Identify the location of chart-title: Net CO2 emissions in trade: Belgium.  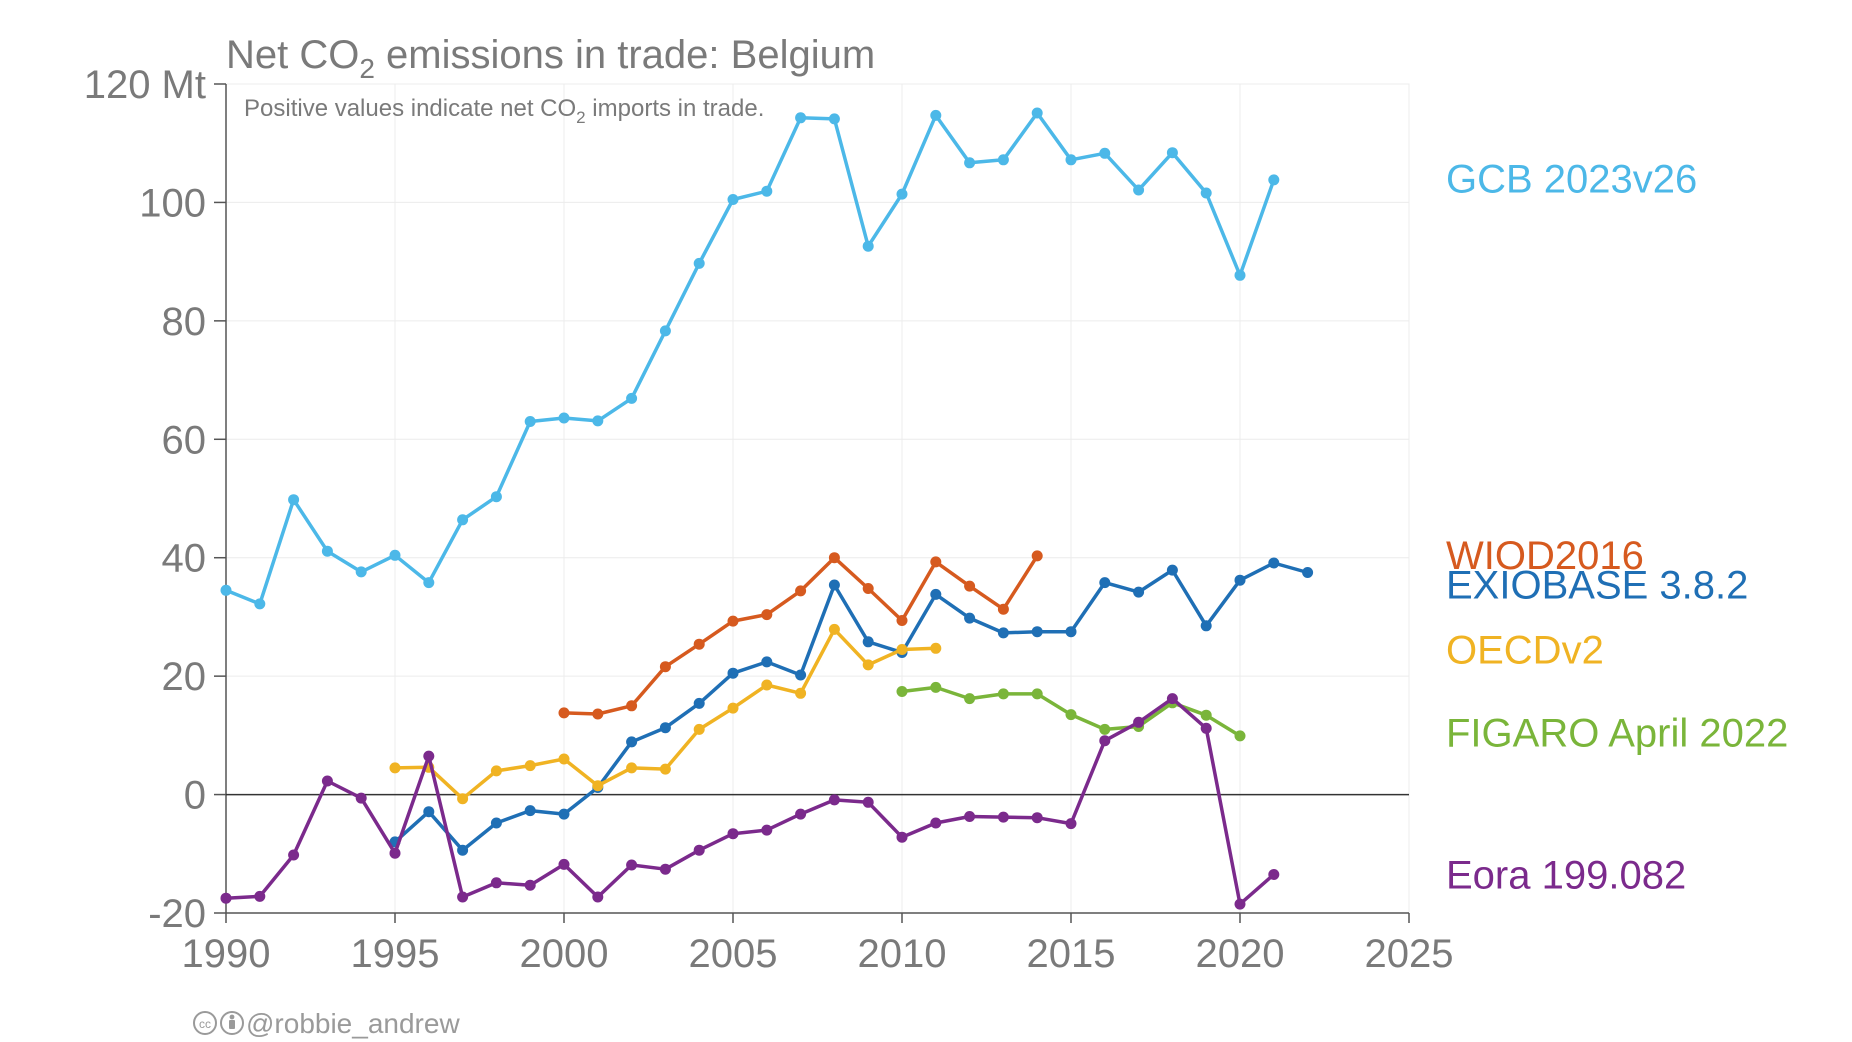
(550, 58).